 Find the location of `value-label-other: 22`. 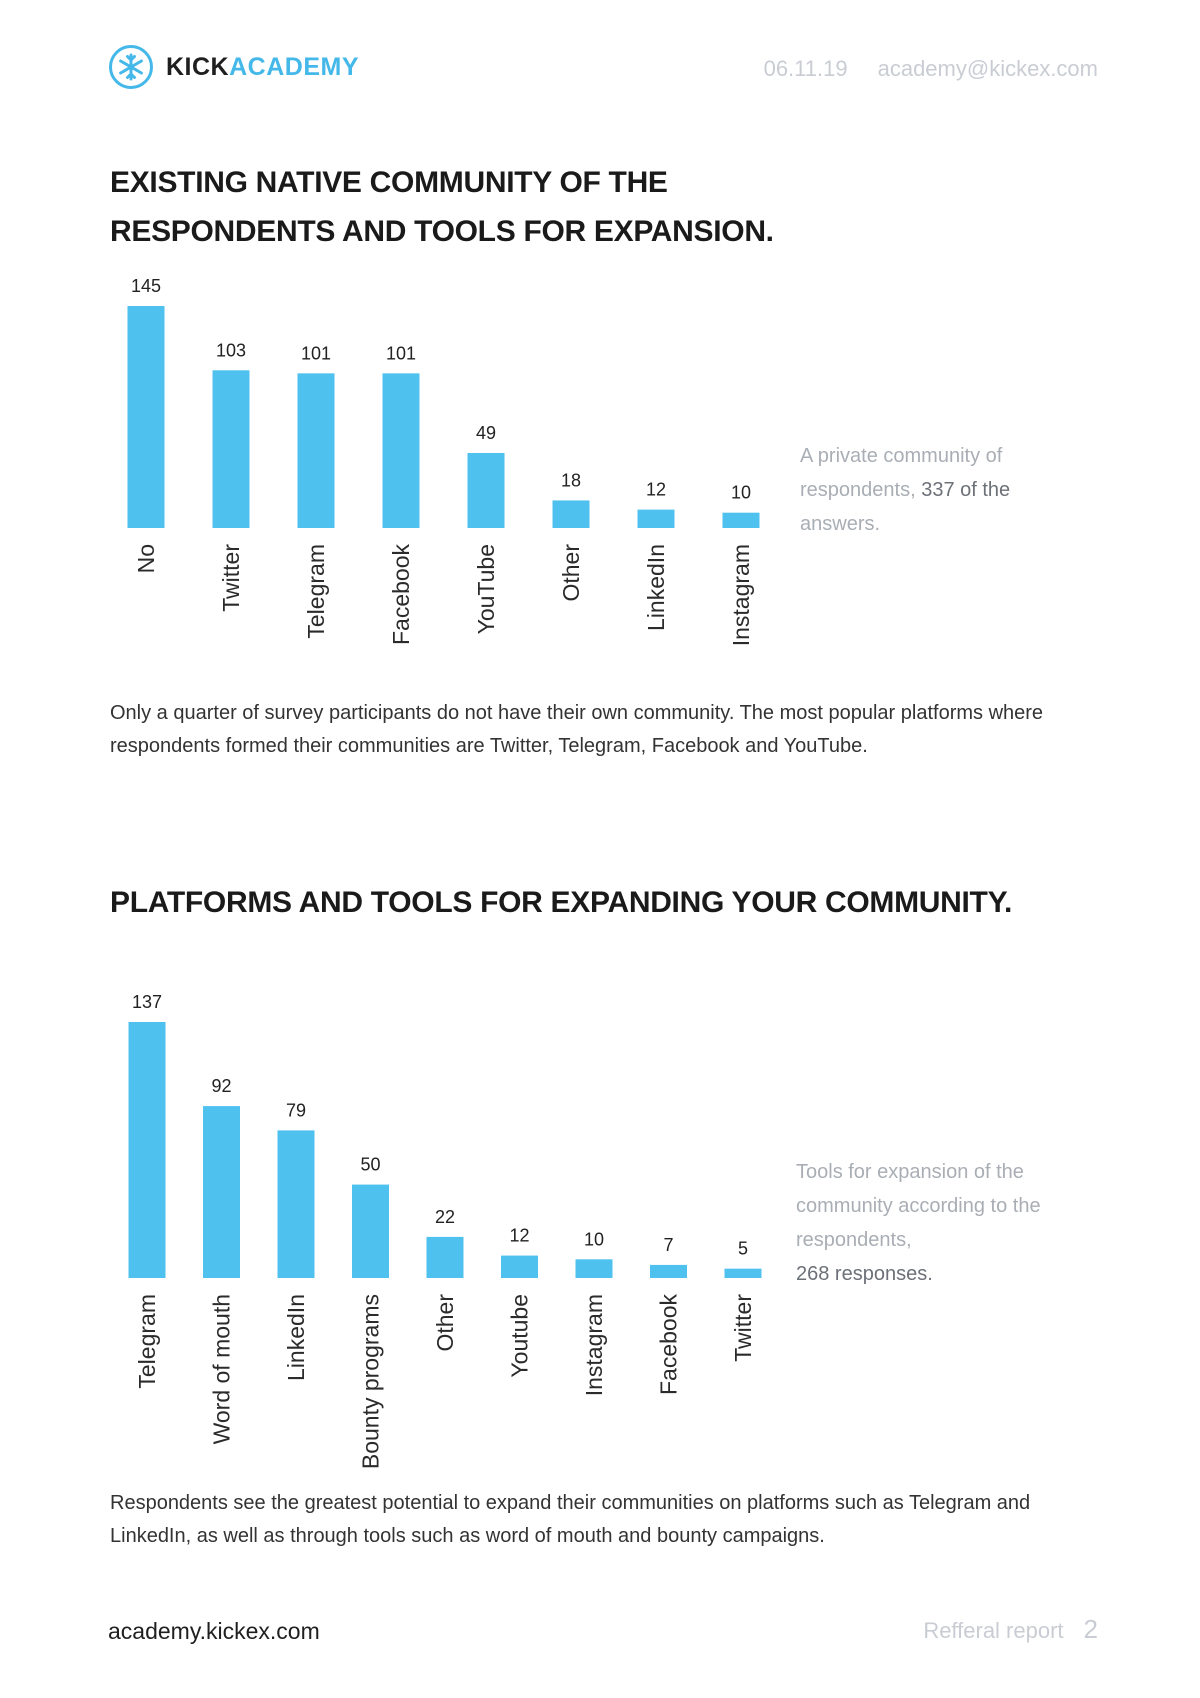

value-label-other: 22 is located at coordinates (445, 1217).